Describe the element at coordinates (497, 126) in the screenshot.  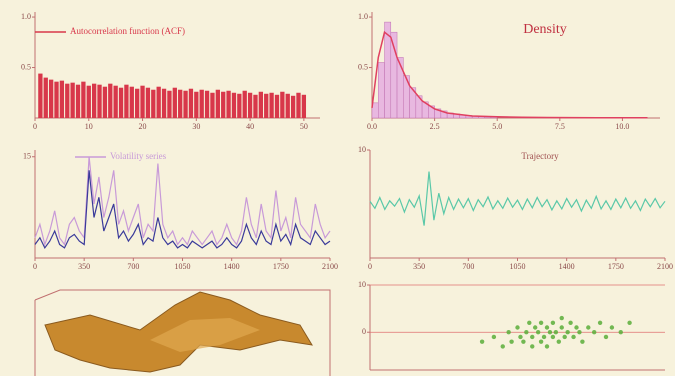
I see `x-tick-label: 5.0` at that location.